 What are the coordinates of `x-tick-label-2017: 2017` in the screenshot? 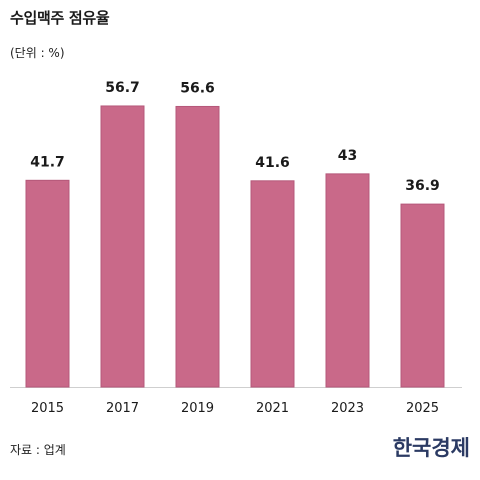 It's located at (122, 408).